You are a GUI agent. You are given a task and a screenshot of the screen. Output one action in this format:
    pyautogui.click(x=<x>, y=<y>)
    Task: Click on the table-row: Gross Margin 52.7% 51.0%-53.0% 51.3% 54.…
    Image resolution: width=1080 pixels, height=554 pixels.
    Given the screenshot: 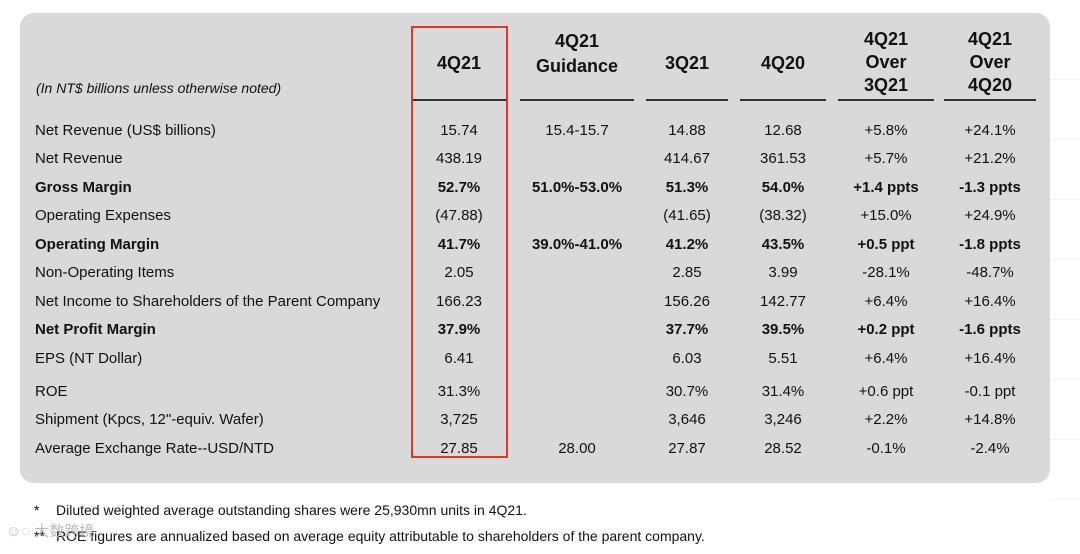 What is the action you would take?
    pyautogui.click(x=540, y=188)
    